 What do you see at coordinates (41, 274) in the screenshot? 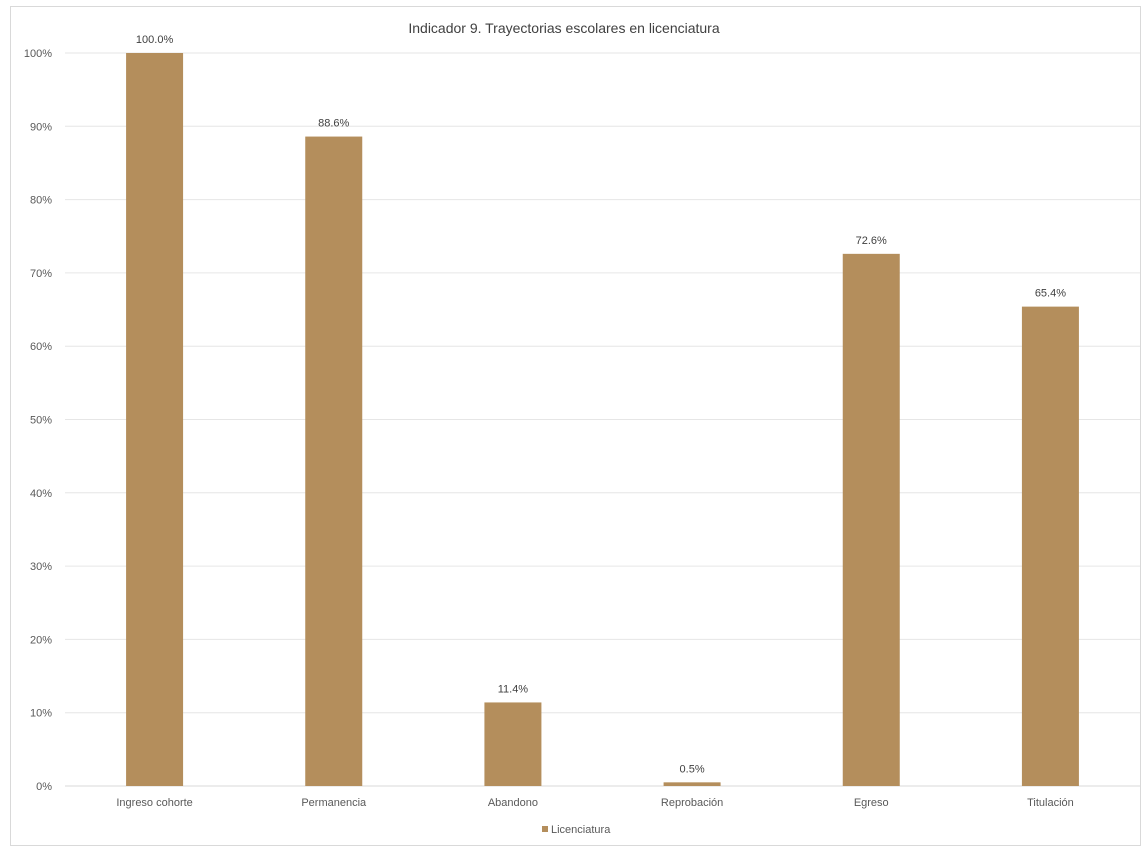
I see `y-tick-label: 70%` at bounding box center [41, 274].